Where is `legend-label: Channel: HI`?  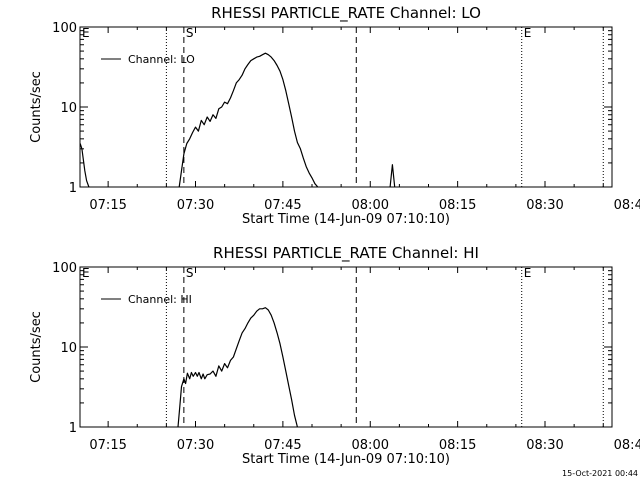 legend-label: Channel: HI is located at coordinates (160, 299).